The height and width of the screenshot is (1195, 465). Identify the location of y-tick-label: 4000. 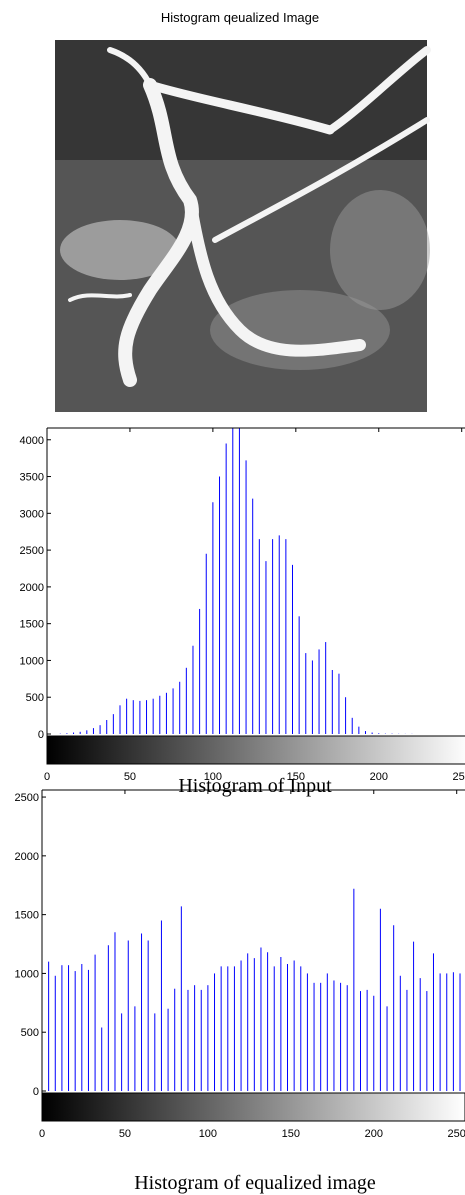
(32, 441).